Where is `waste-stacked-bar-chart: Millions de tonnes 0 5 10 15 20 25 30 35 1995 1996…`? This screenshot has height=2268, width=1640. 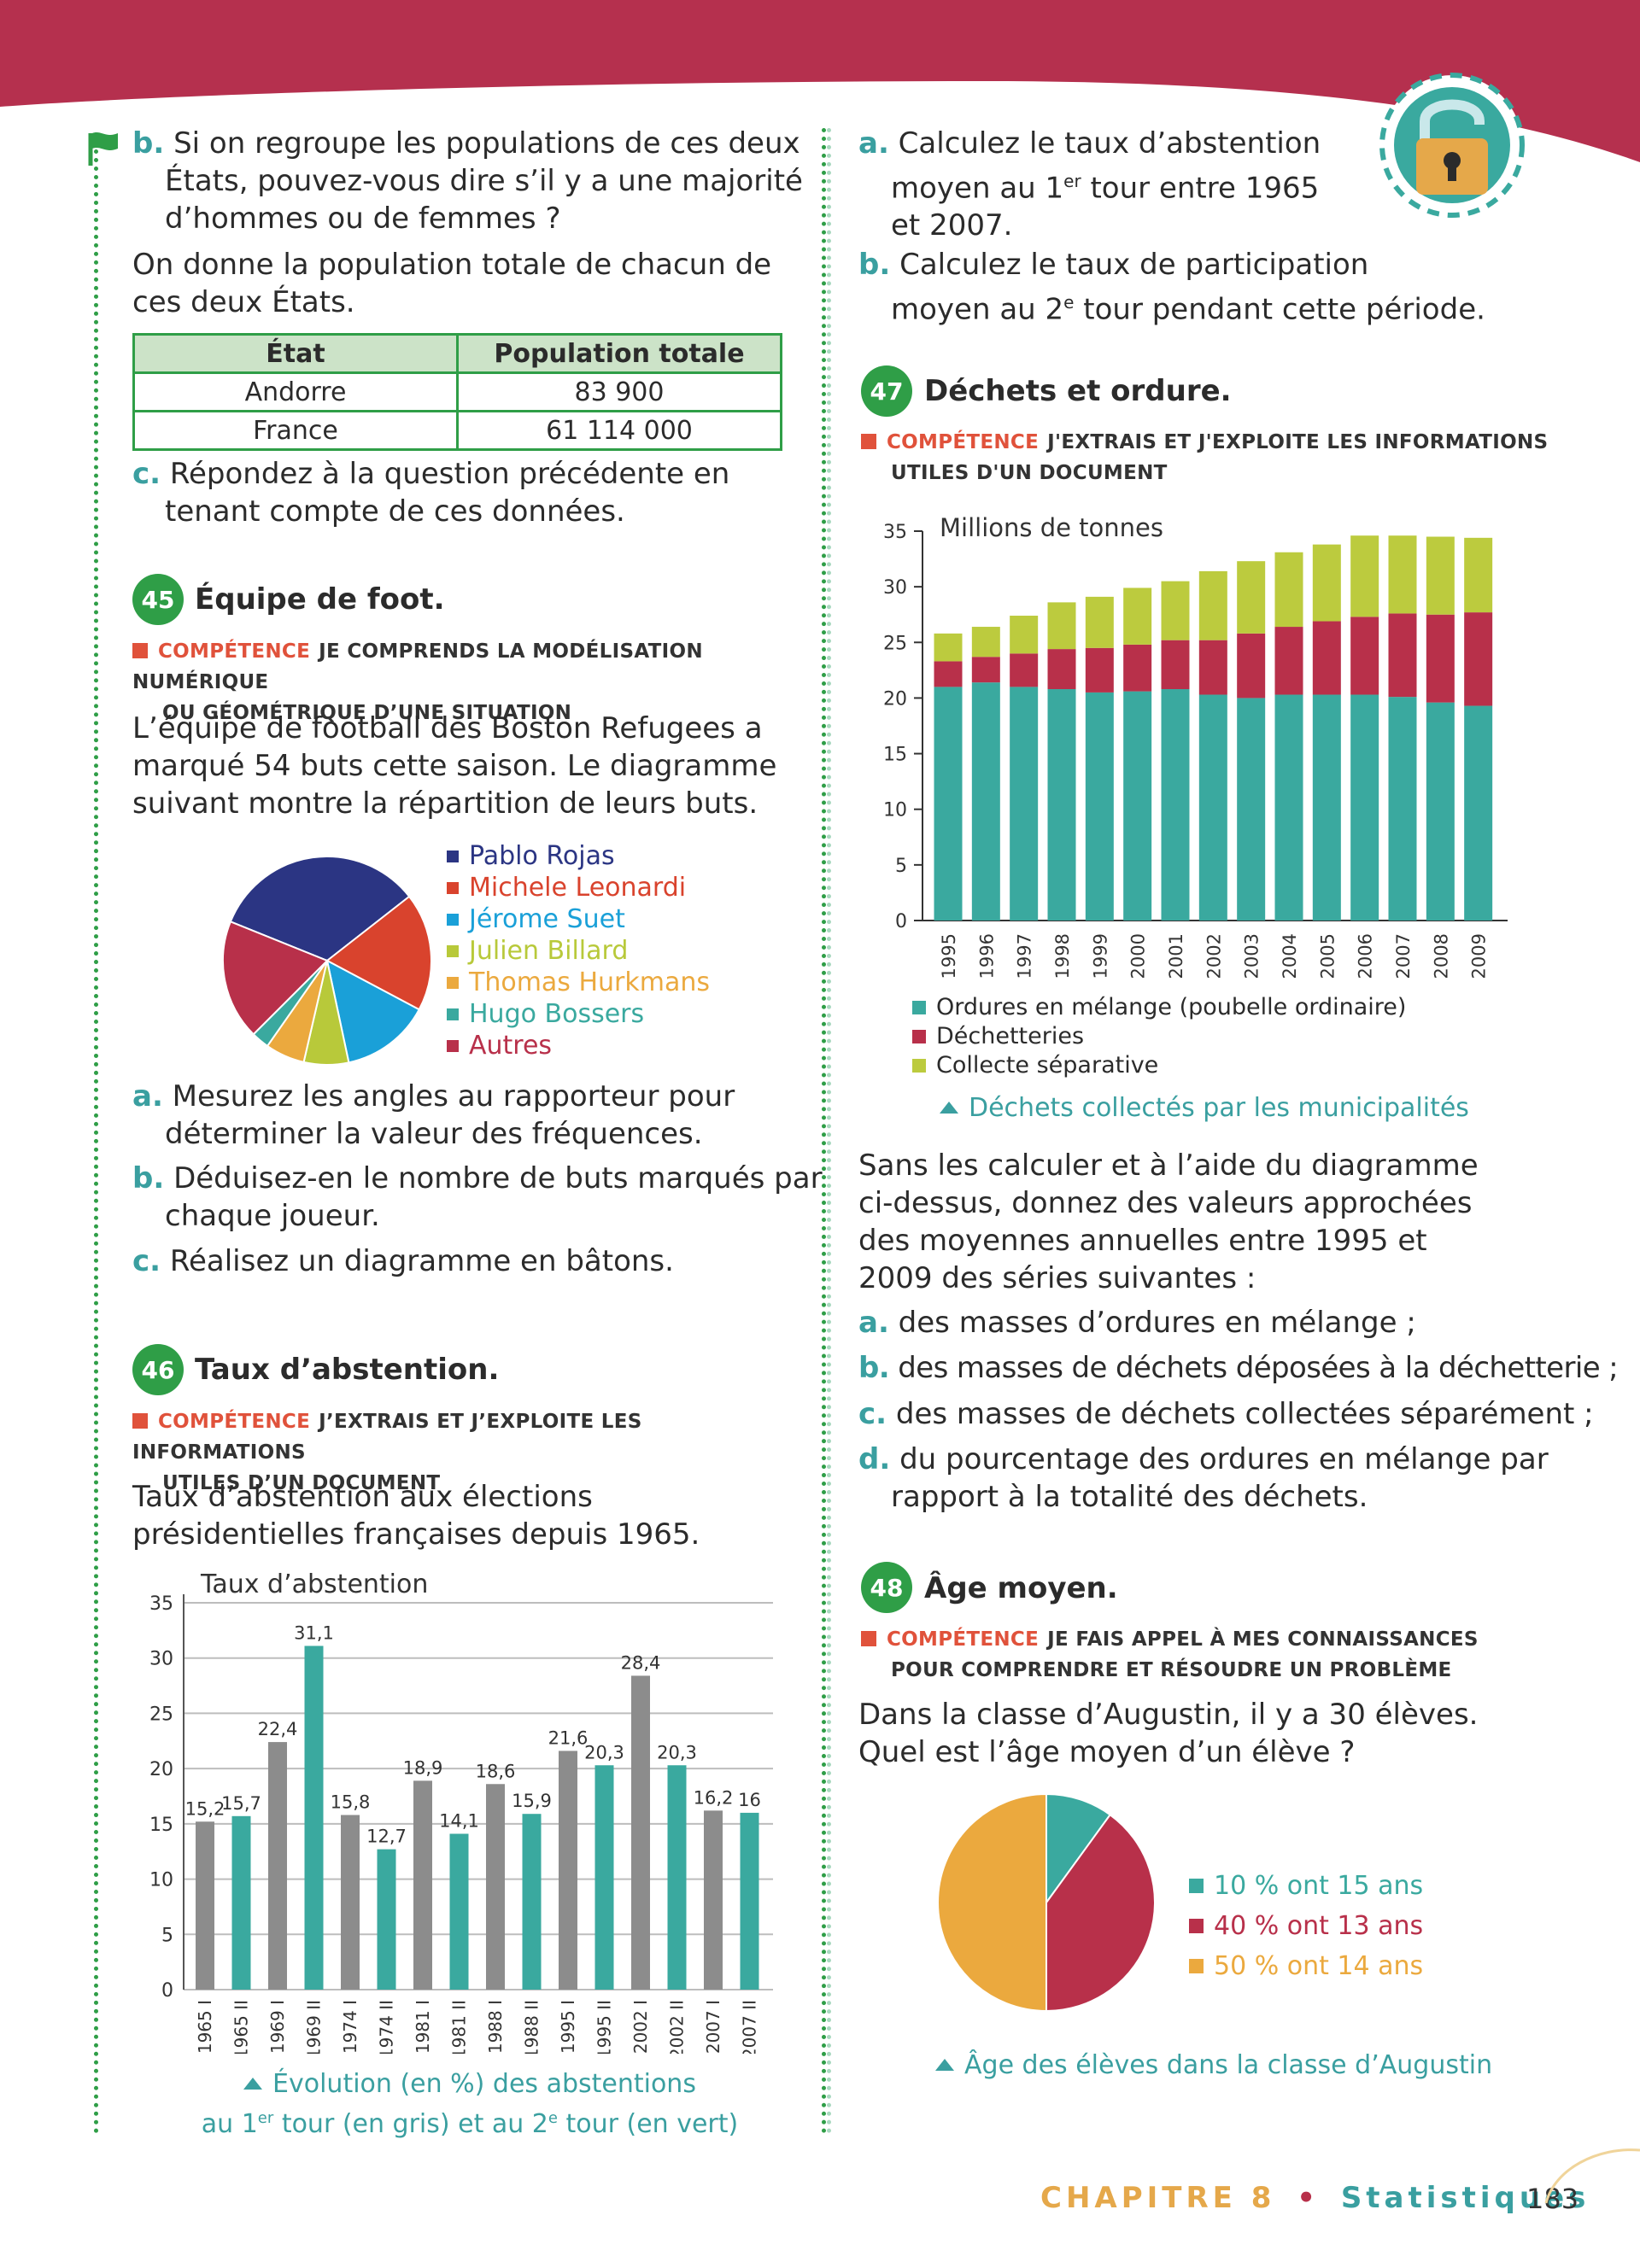
waste-stacked-bar-chart: Millions de tonnes 0 5 10 15 20 25 30 35 1995 1996… is located at coordinates (1195, 746).